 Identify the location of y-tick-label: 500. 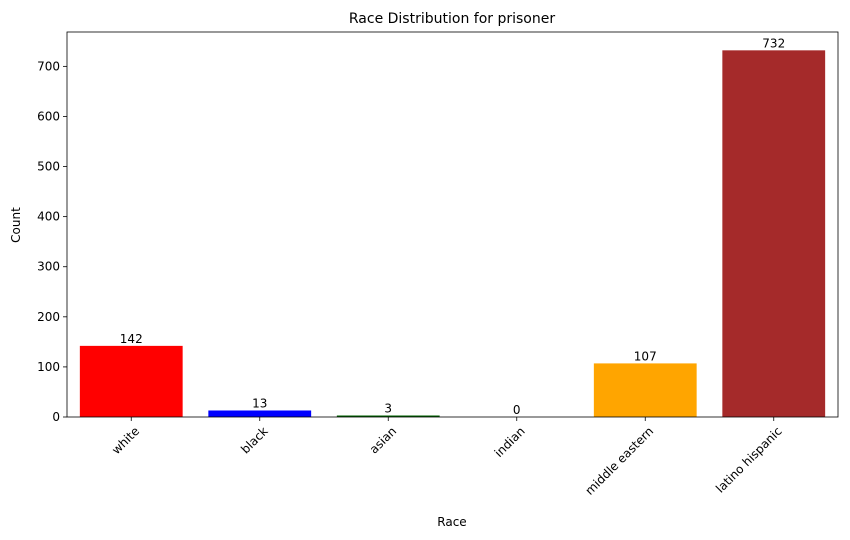
(48, 167).